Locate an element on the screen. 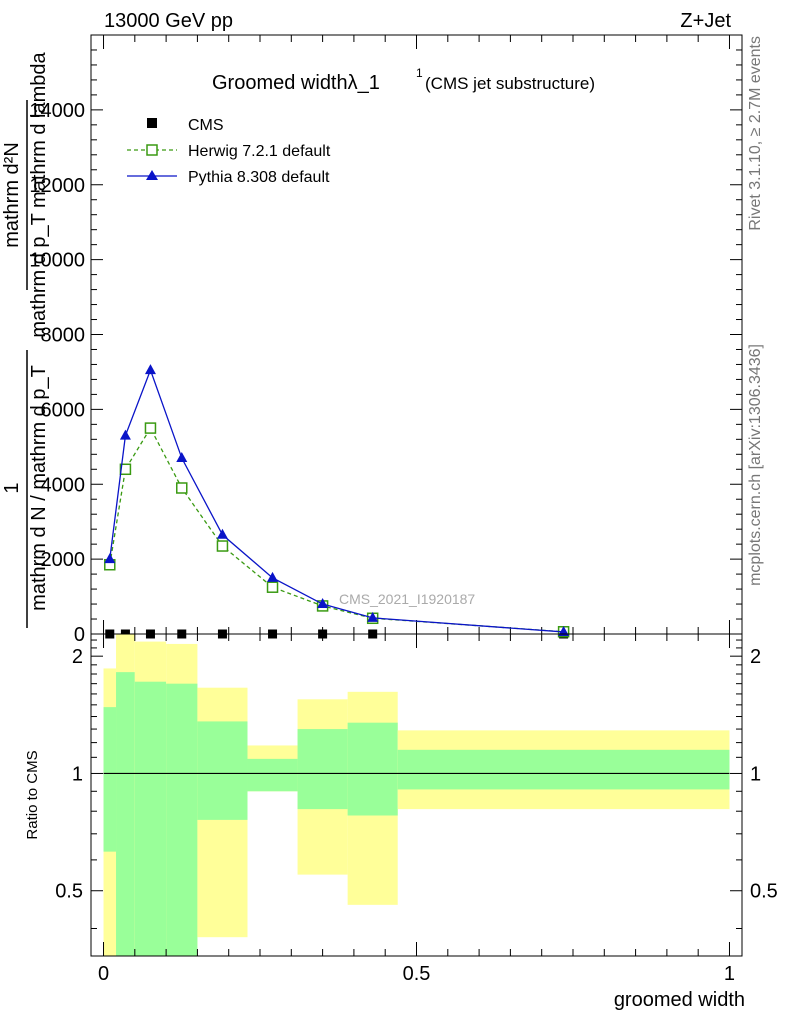 The width and height of the screenshot is (786, 1024). ylabel-denominator: mathrm d p_T mathrm d lambda is located at coordinates (39, 194).